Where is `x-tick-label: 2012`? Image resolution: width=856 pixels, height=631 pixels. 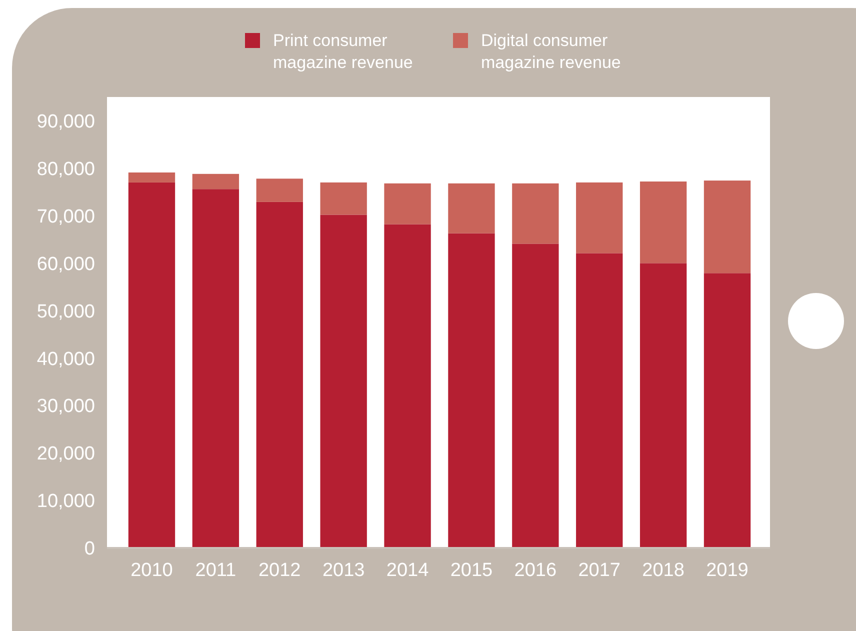 x-tick-label: 2012 is located at coordinates (279, 570).